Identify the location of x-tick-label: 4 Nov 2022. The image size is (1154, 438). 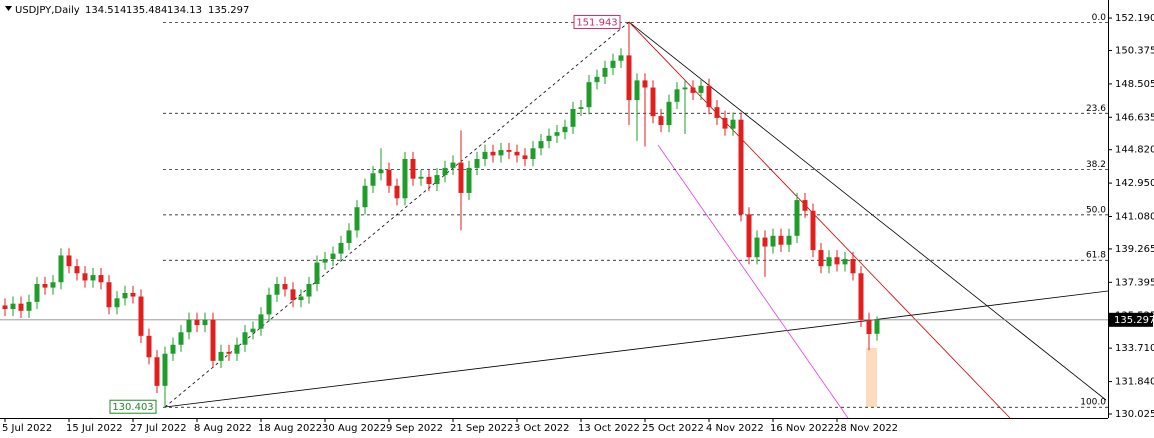
(735, 428).